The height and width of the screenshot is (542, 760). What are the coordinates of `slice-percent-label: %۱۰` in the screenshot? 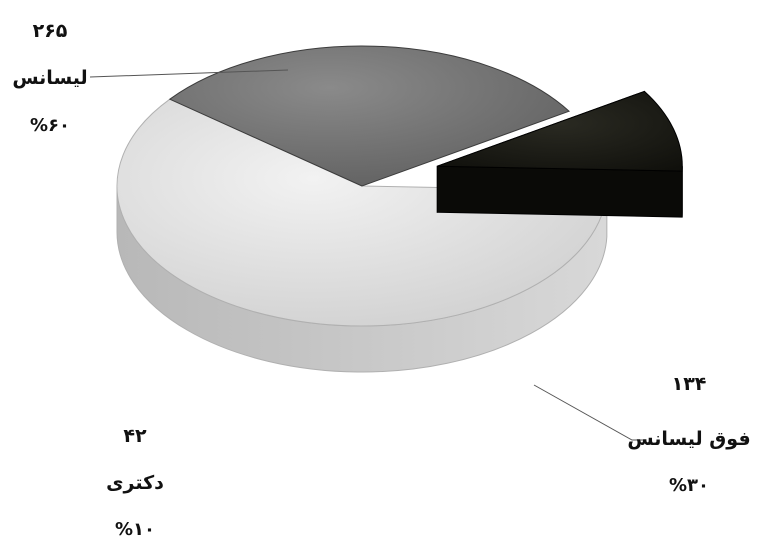 It's located at (135, 529).